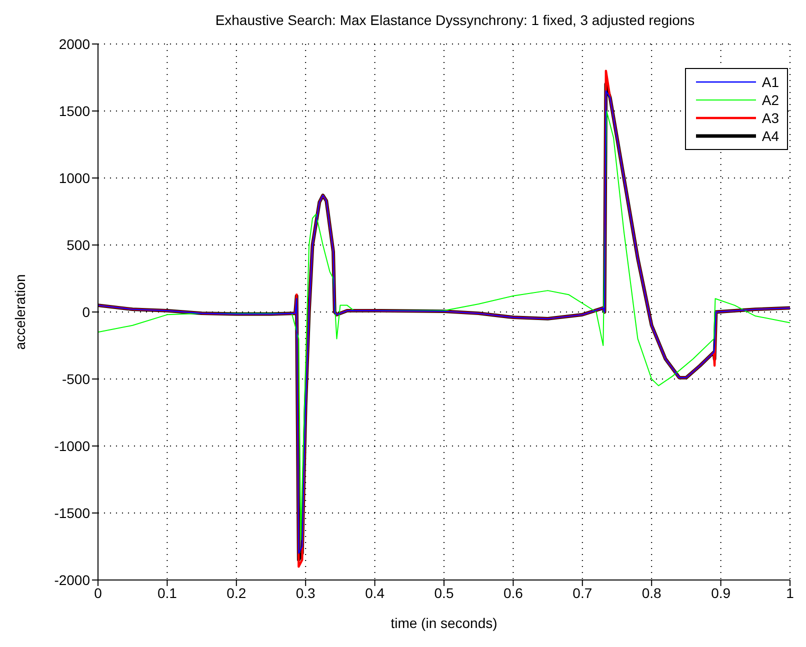  I want to click on x-tick-label: 0.6, so click(513, 592).